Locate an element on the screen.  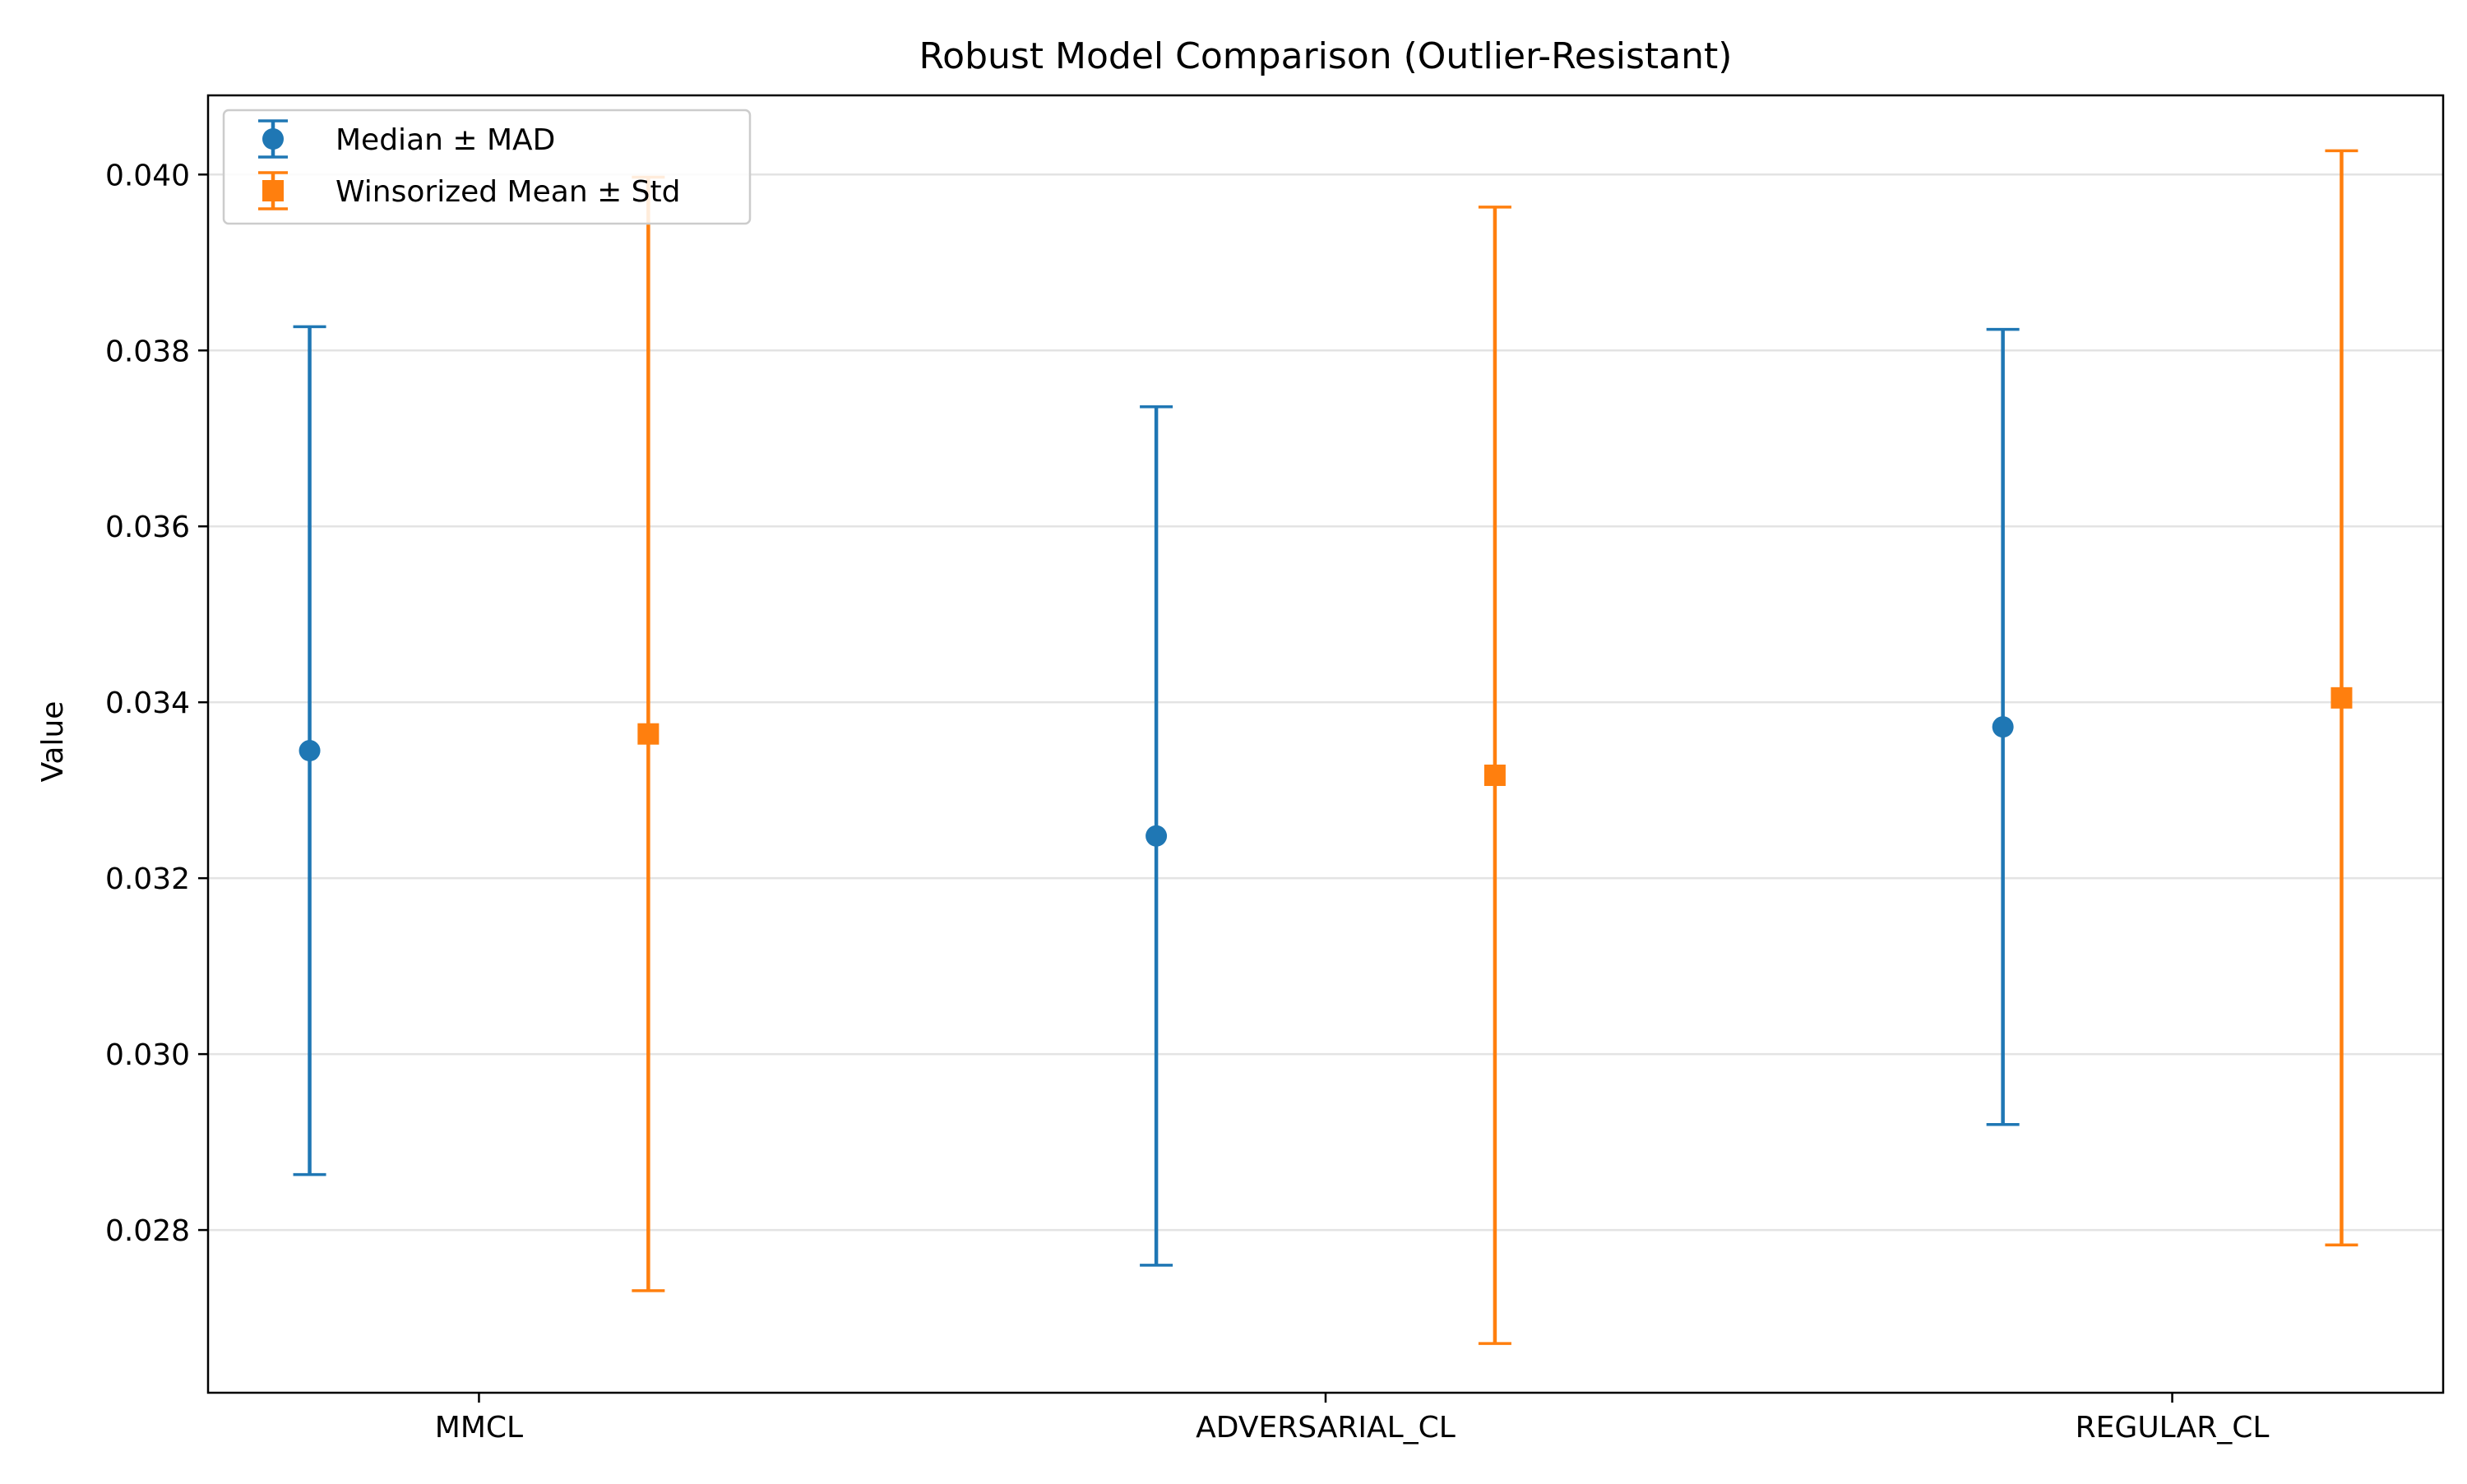
legend: Median ± MAD Winsorized Mean ± Std is located at coordinates (487, 167).